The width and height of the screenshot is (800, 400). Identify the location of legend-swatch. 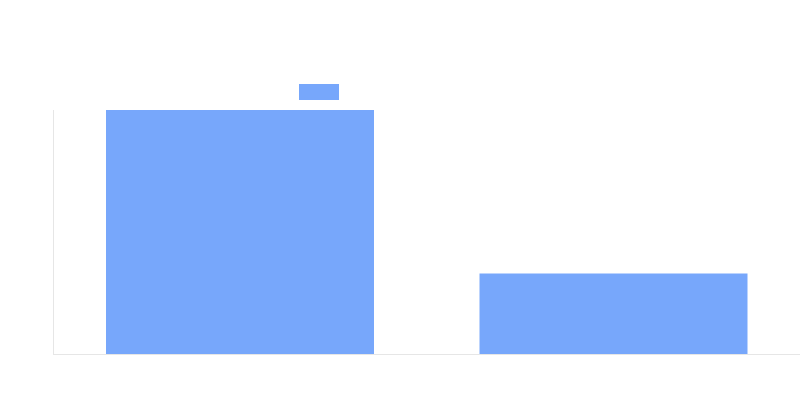
(319, 92).